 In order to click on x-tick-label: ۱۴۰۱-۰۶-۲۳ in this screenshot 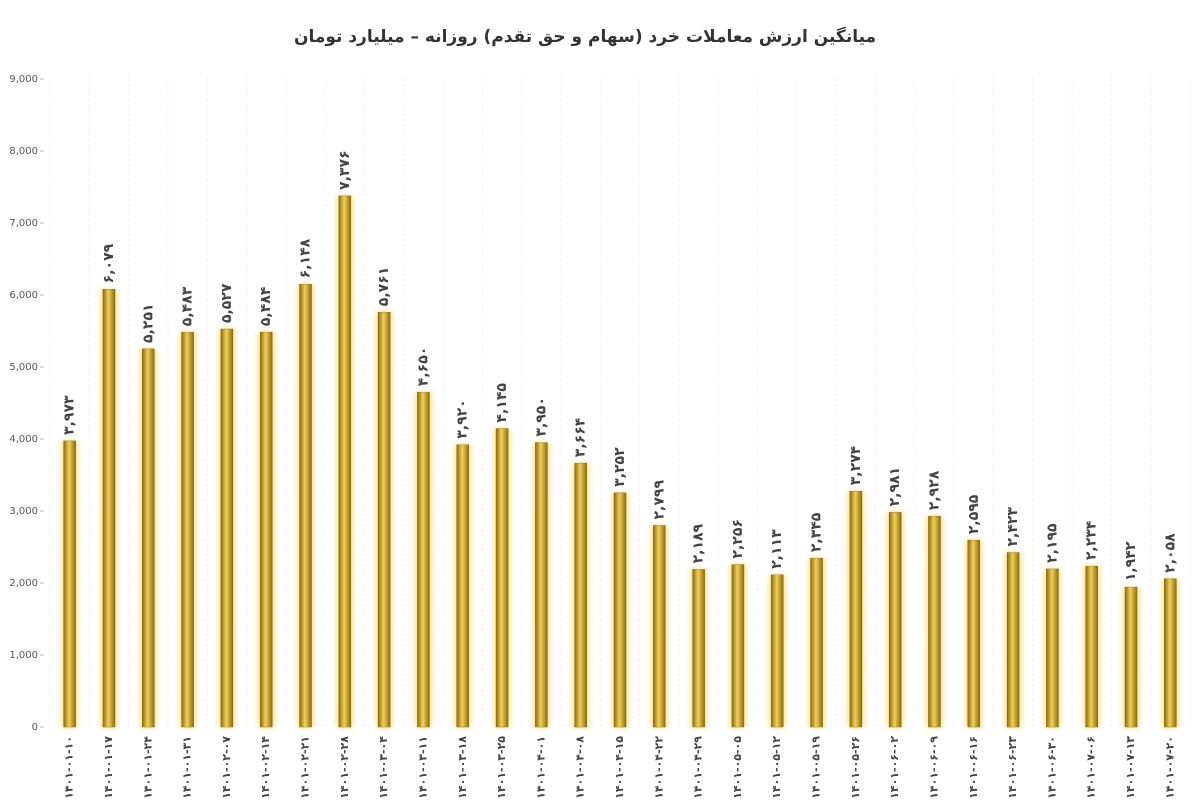, I will do `click(1012, 767)`.